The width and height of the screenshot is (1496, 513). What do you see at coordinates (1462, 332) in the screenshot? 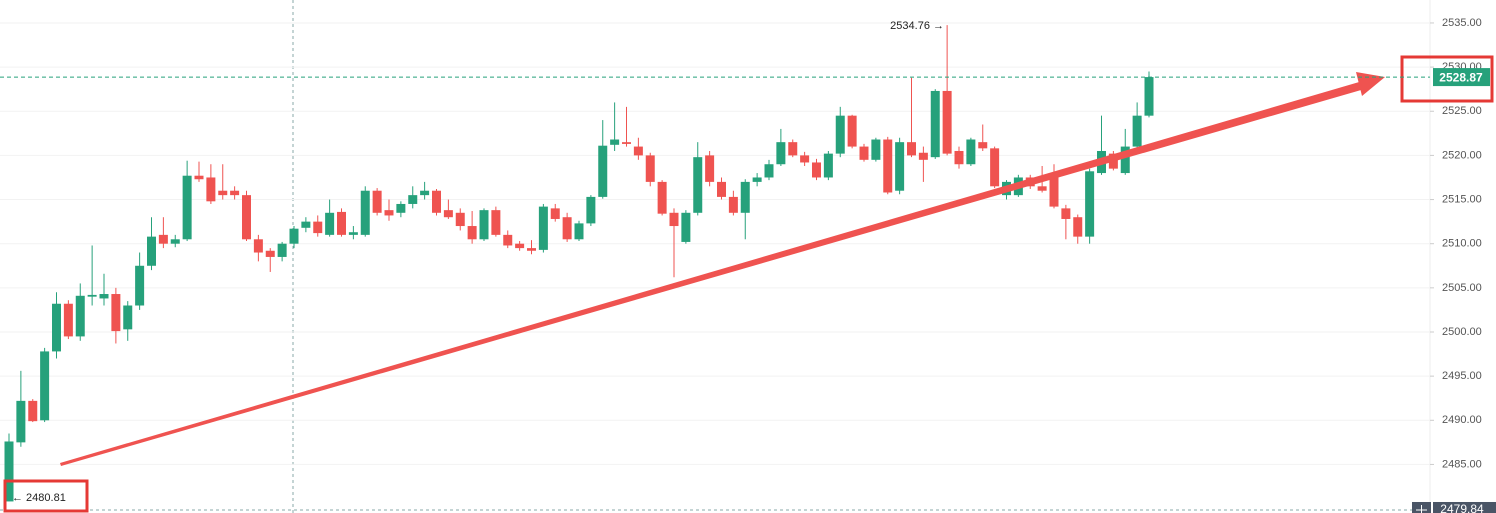
I see `y-tick-label: 2500.00` at bounding box center [1462, 332].